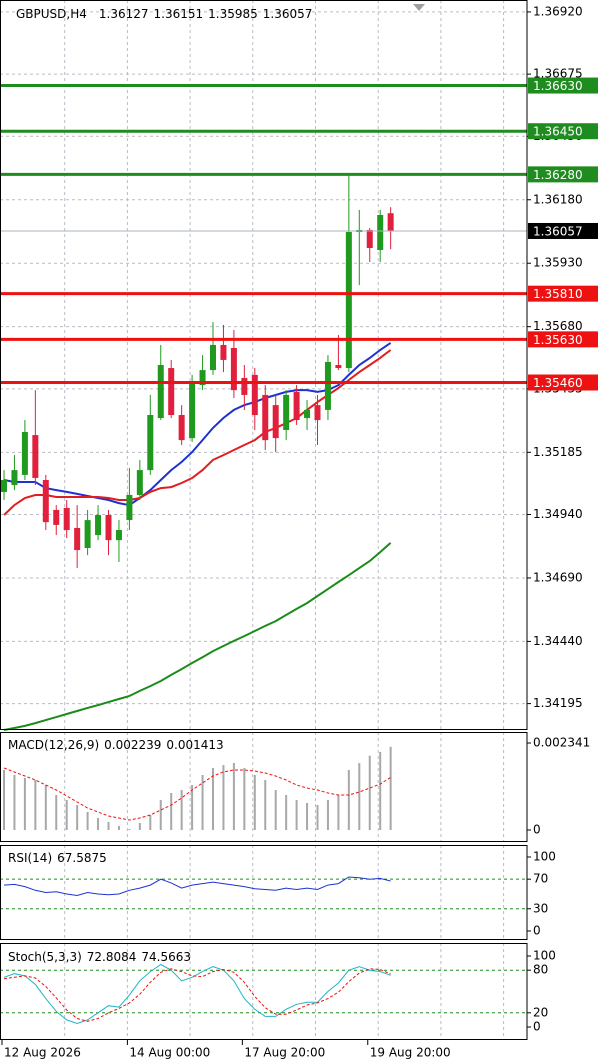 The height and width of the screenshot is (1063, 600). What do you see at coordinates (537, 1027) in the screenshot?
I see `y-tick-label: 0` at bounding box center [537, 1027].